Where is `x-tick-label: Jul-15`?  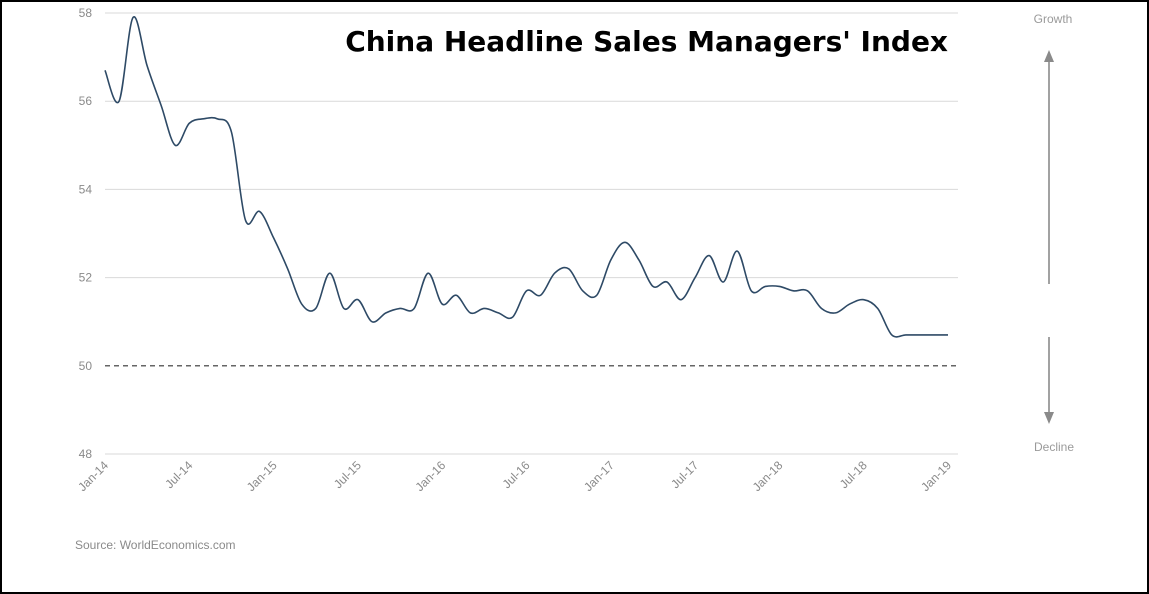
x-tick-label: Jul-15 is located at coordinates (347, 474).